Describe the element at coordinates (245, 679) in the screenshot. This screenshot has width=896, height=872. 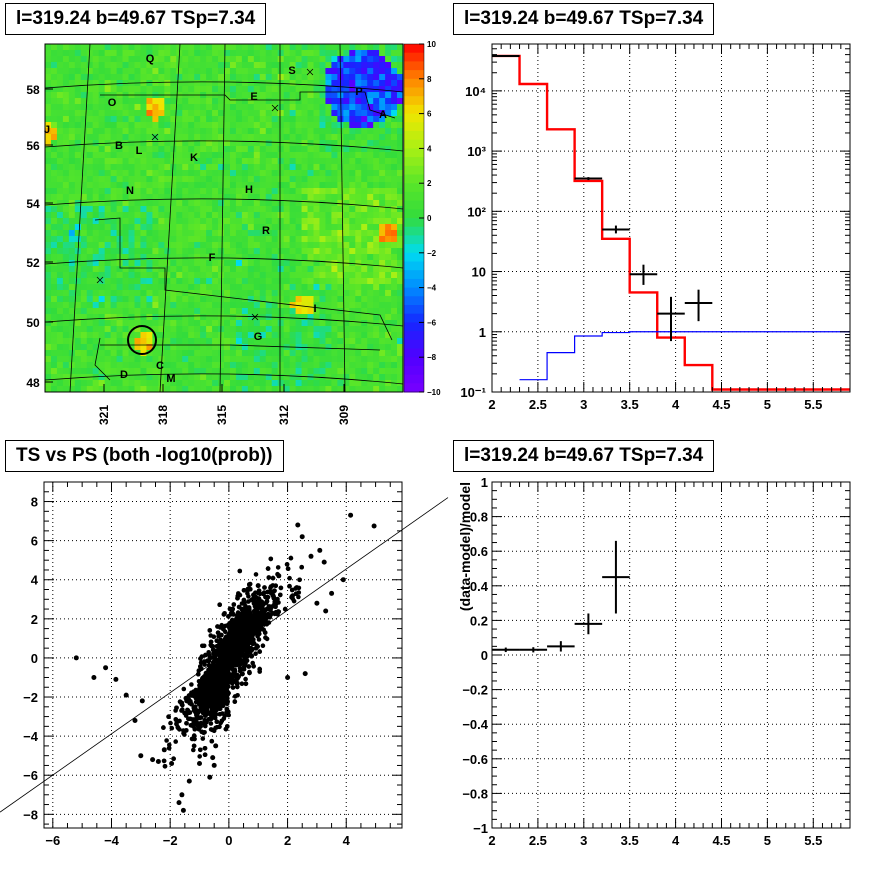
I see `scatter-point` at that location.